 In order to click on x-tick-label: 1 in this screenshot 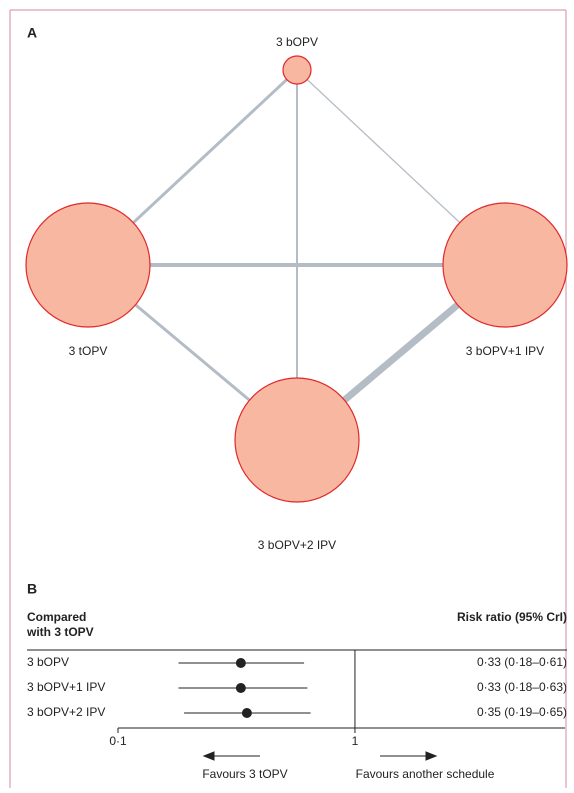, I will do `click(355, 741)`.